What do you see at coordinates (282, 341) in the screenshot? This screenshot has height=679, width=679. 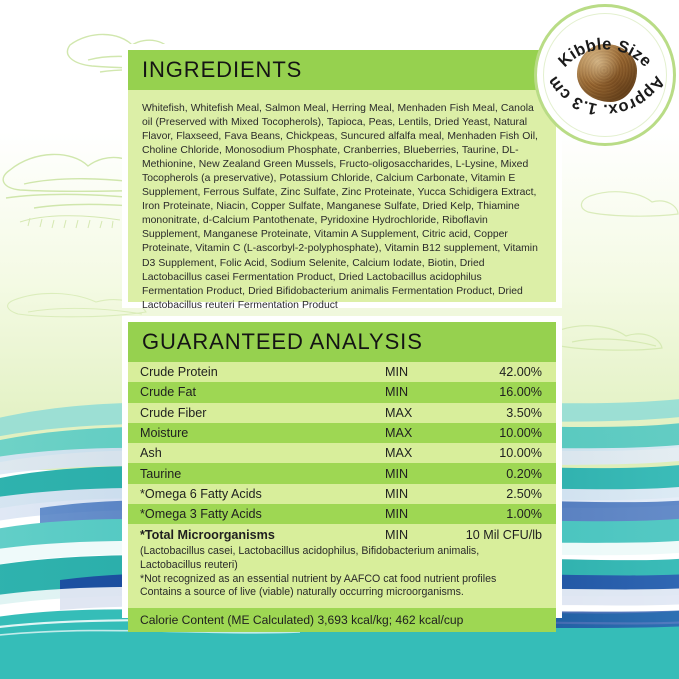 I see `guaranteed-analysis-title: GUARANTEED ANALYSIS` at bounding box center [282, 341].